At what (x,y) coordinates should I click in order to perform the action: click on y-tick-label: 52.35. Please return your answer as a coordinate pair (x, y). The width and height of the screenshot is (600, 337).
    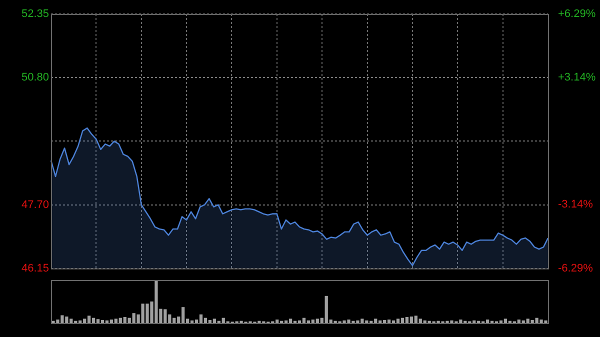
    Looking at the image, I should click on (35, 14).